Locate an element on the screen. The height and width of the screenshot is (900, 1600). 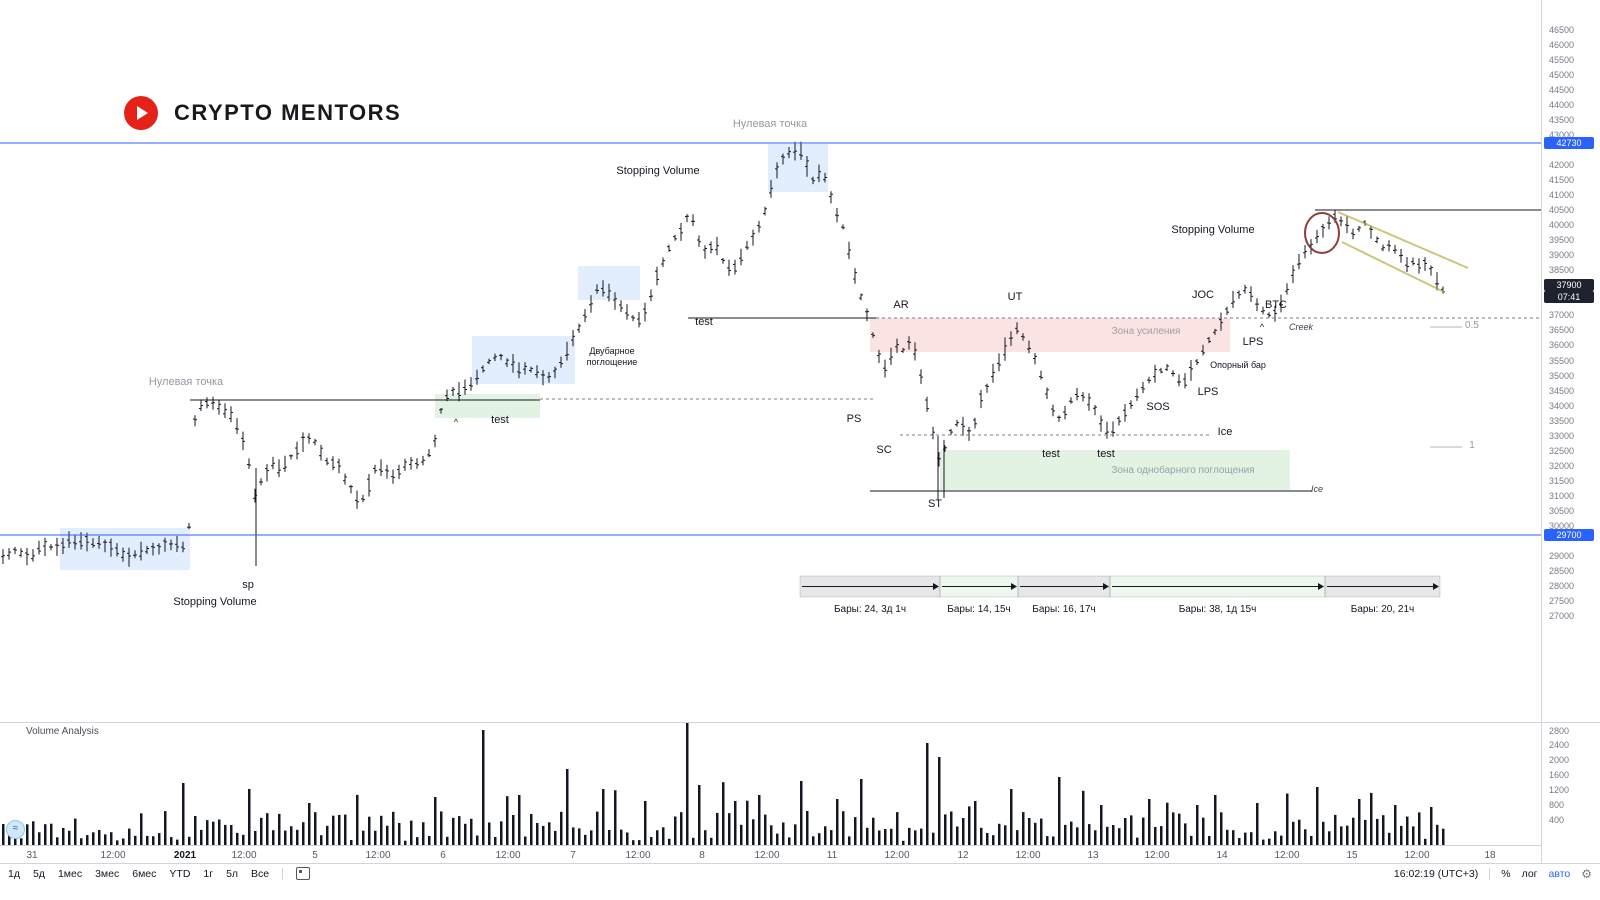
price-tick-label: 44000 is located at coordinates (1562, 104).